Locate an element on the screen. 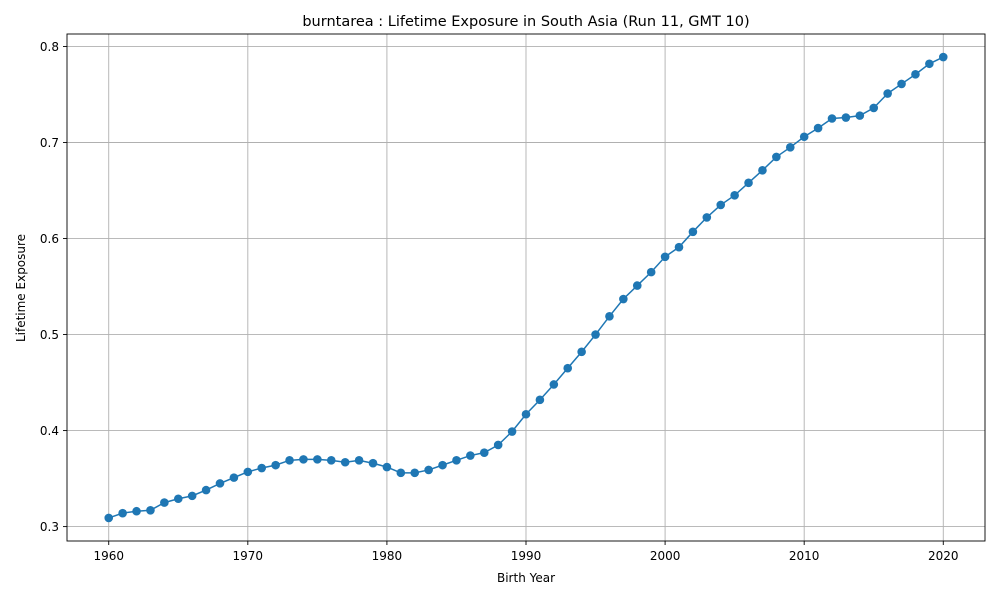 This screenshot has width=1000, height=600. y-axis-label: Lifetime Exposure is located at coordinates (21, 288).